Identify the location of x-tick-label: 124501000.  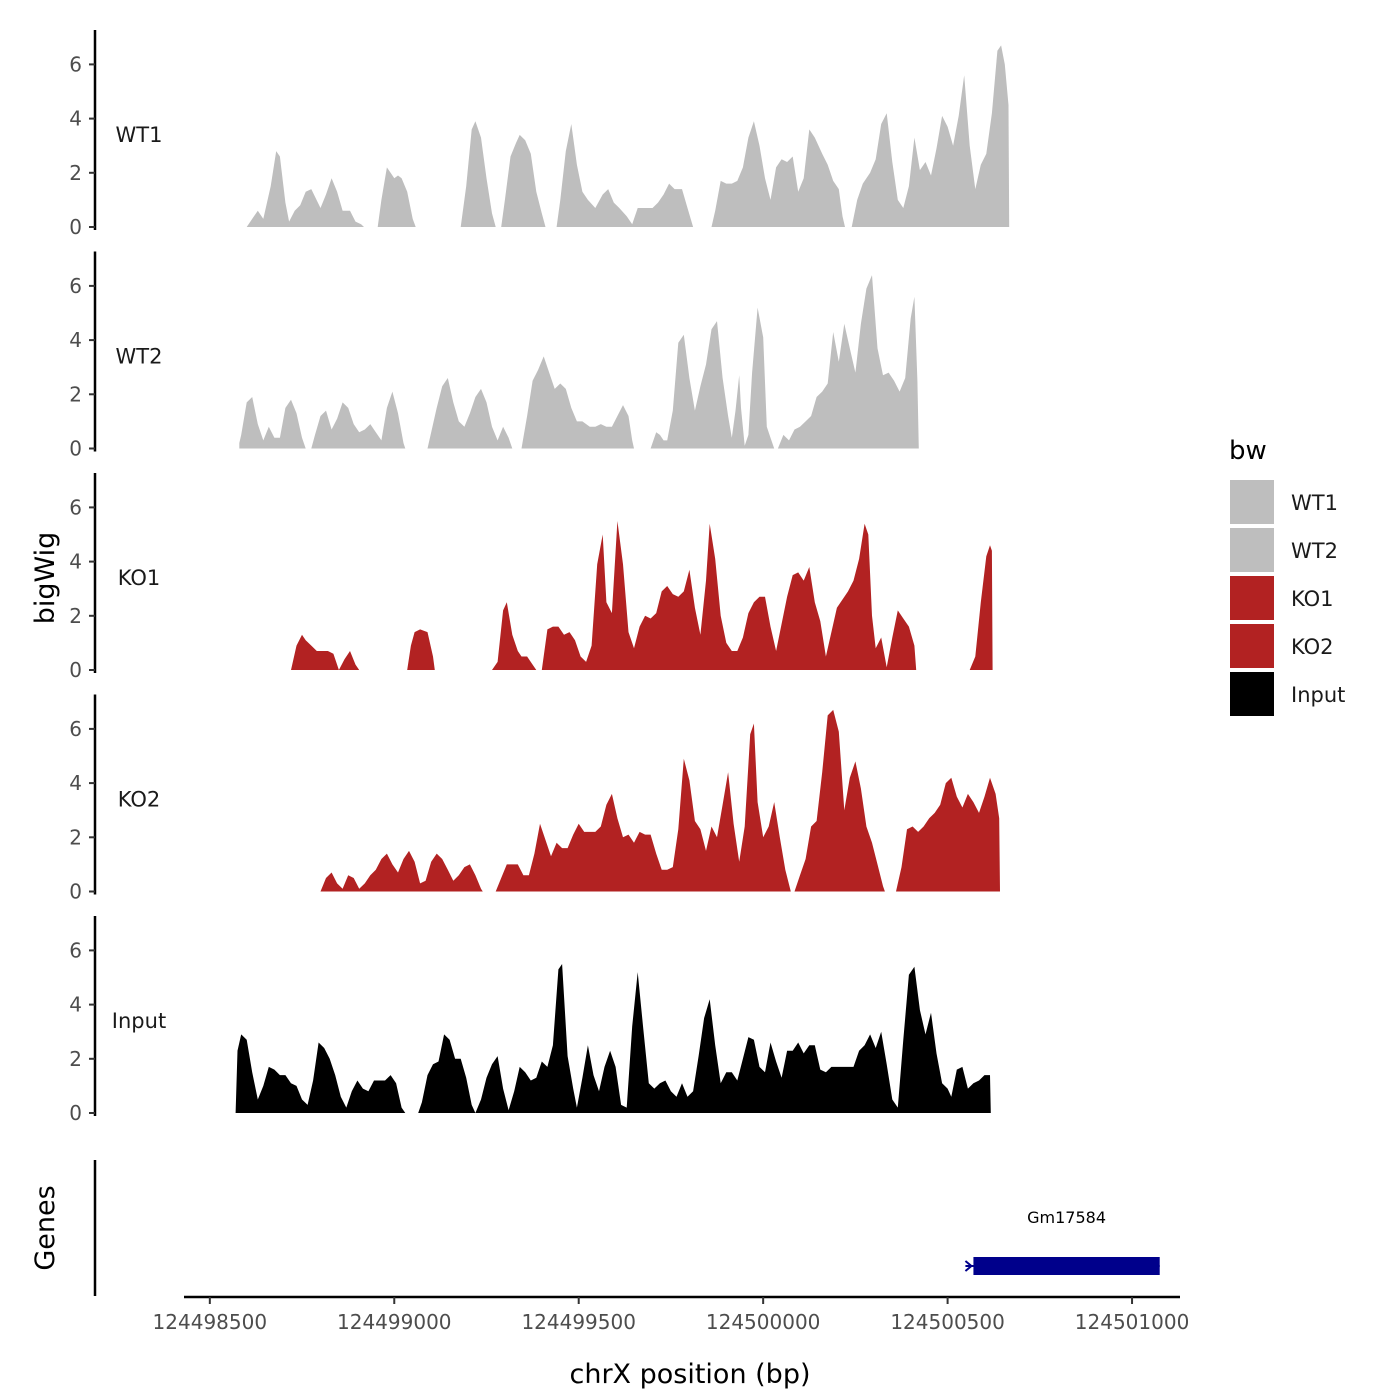
(1132, 1322).